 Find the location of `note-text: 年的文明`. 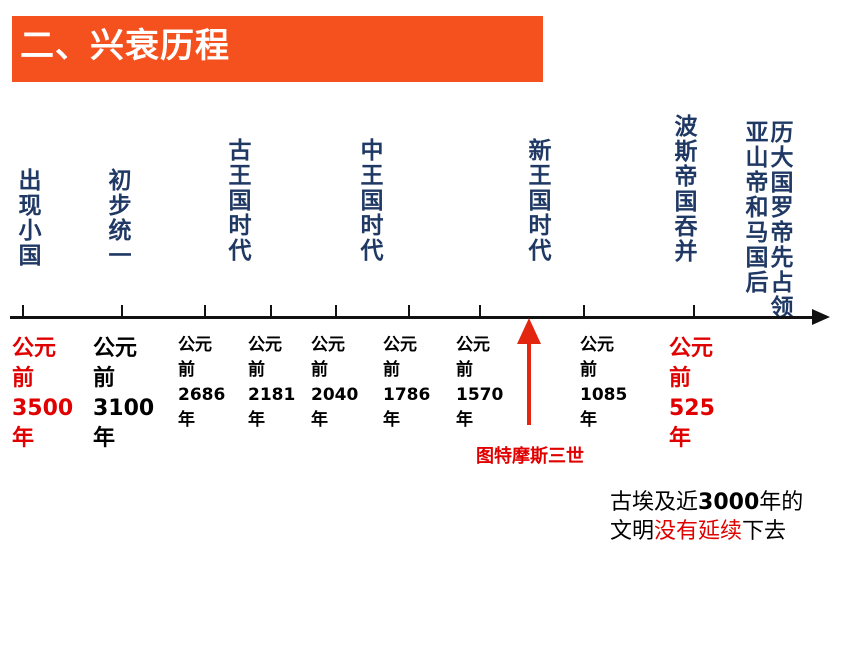

note-text: 年的文明 is located at coordinates (707, 517).